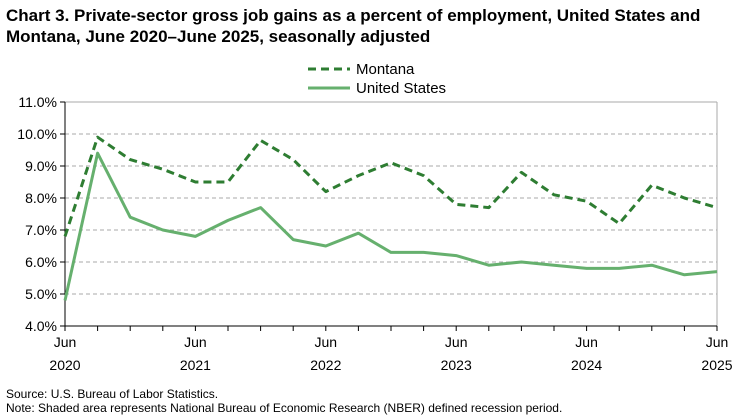 The height and width of the screenshot is (420, 750). Describe the element at coordinates (41, 326) in the screenshot. I see `y-tick-label: 4.0%` at that location.